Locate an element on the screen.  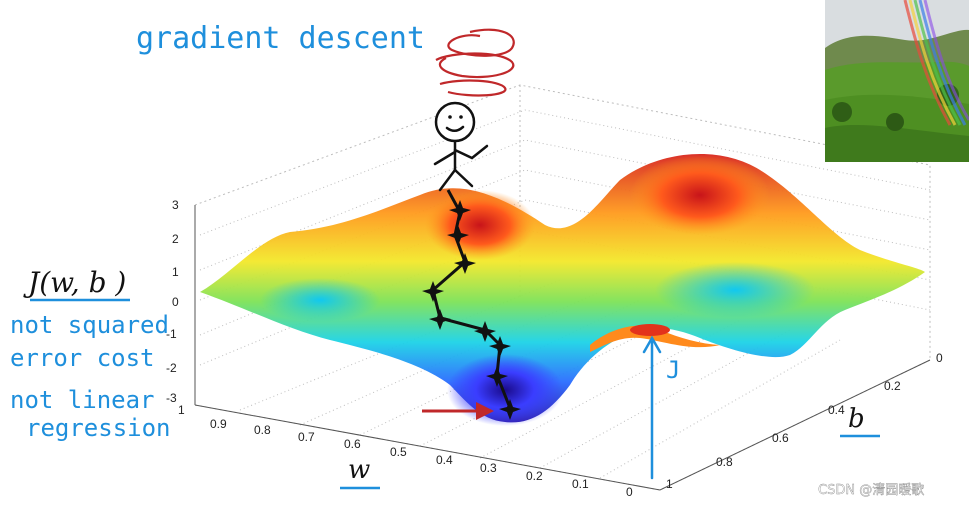
b-ticks: 0 0.2 0.4 0.6 0.8 1 is located at coordinates (804, 421).